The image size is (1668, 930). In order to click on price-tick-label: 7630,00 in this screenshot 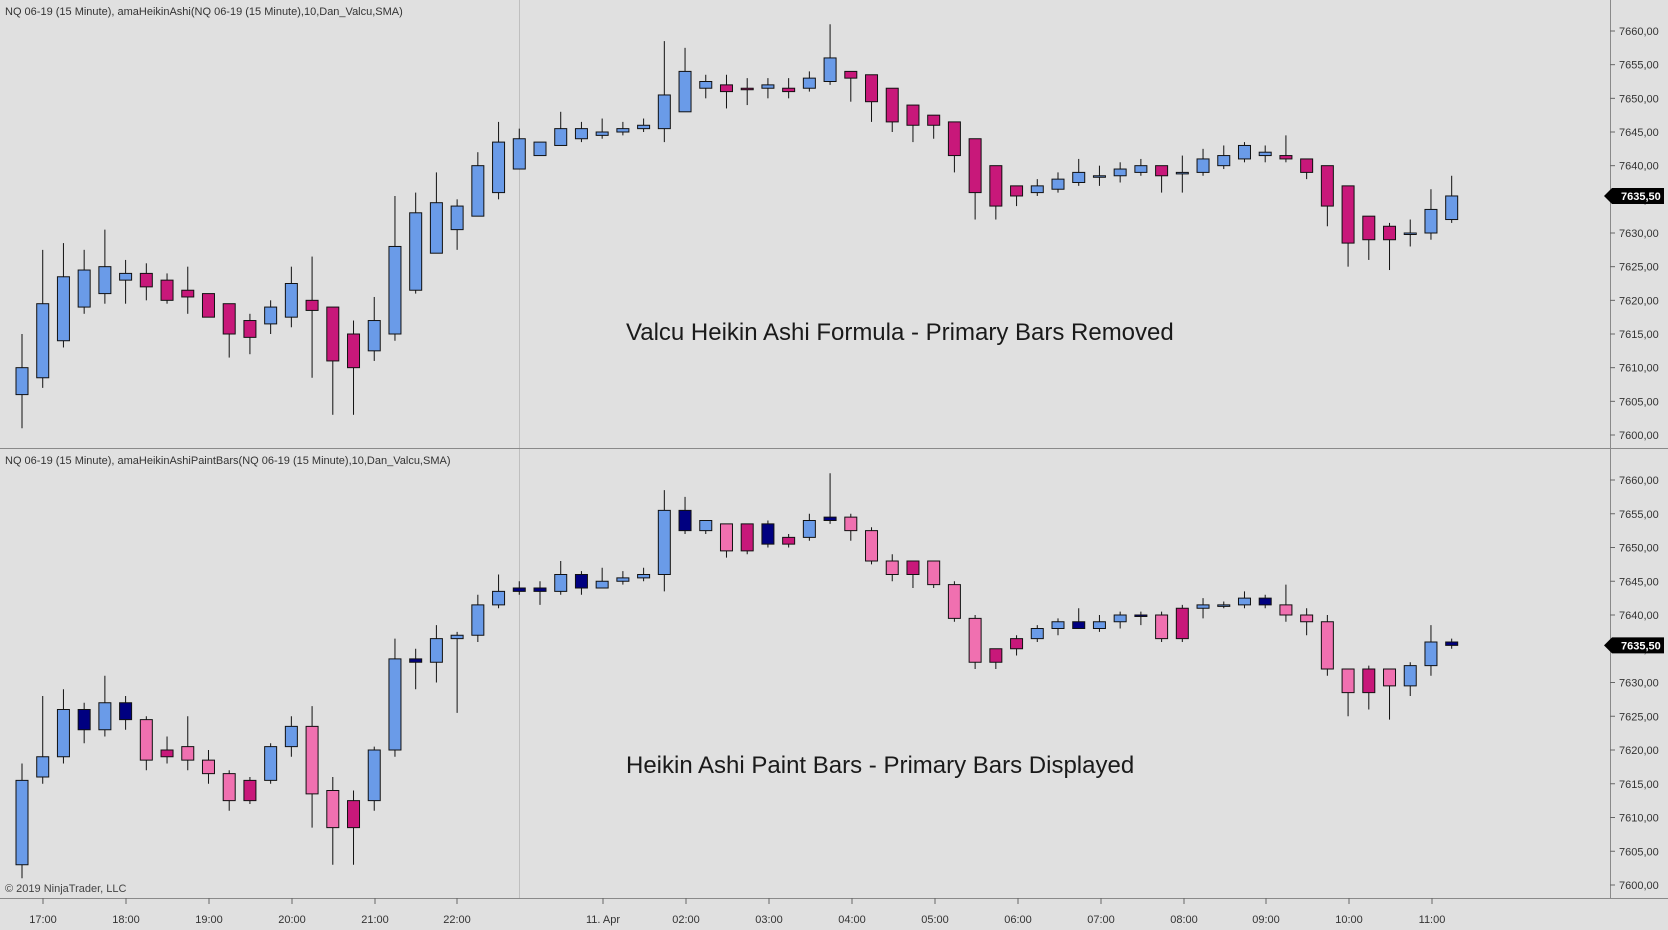, I will do `click(1639, 684)`.